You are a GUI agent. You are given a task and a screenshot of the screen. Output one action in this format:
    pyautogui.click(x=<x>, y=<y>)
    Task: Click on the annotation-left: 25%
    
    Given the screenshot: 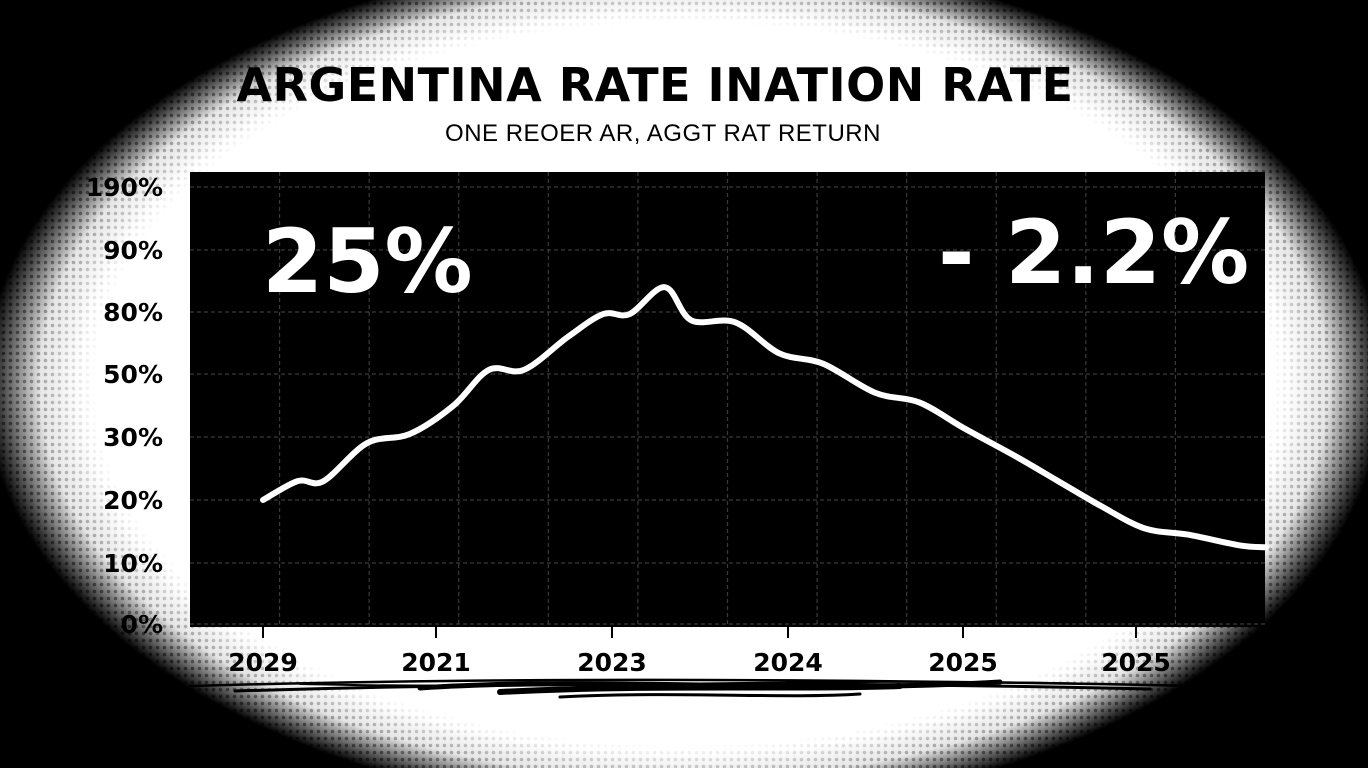 What is the action you would take?
    pyautogui.click(x=367, y=261)
    